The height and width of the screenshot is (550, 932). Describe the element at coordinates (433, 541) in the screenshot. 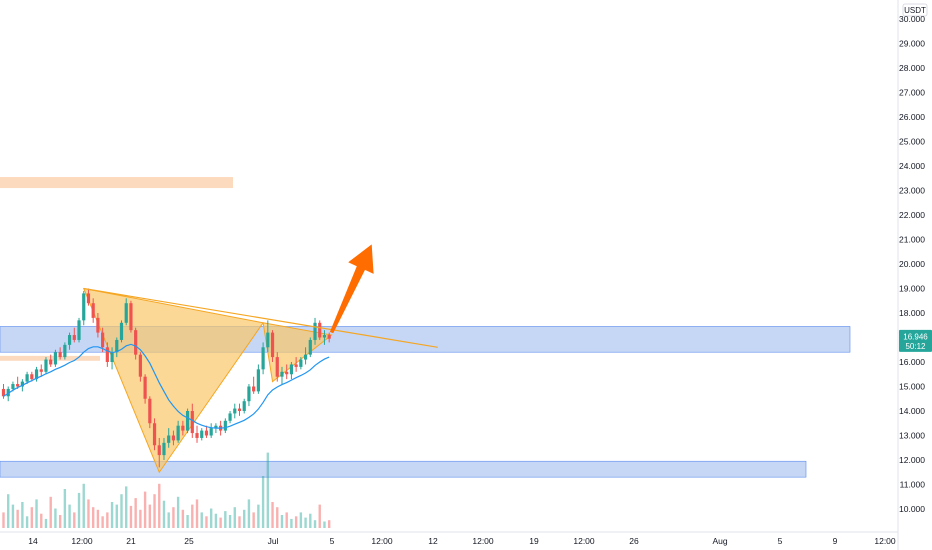

I see `time-tick-label: 12` at that location.